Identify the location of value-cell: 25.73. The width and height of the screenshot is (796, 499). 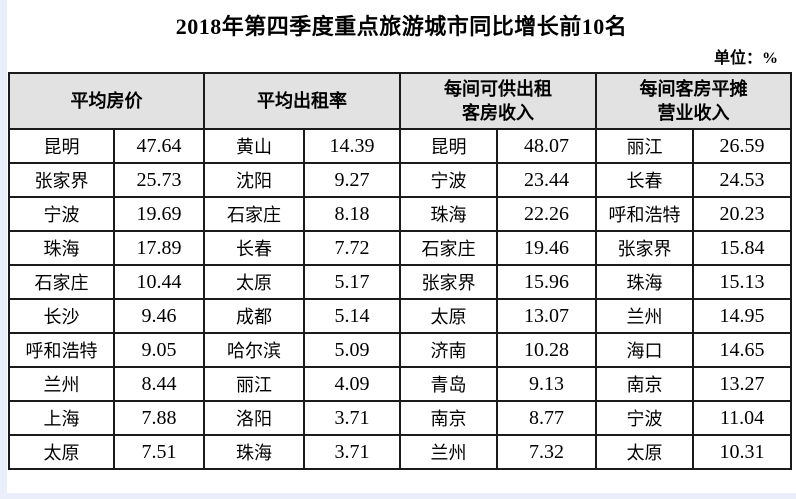
(159, 180).